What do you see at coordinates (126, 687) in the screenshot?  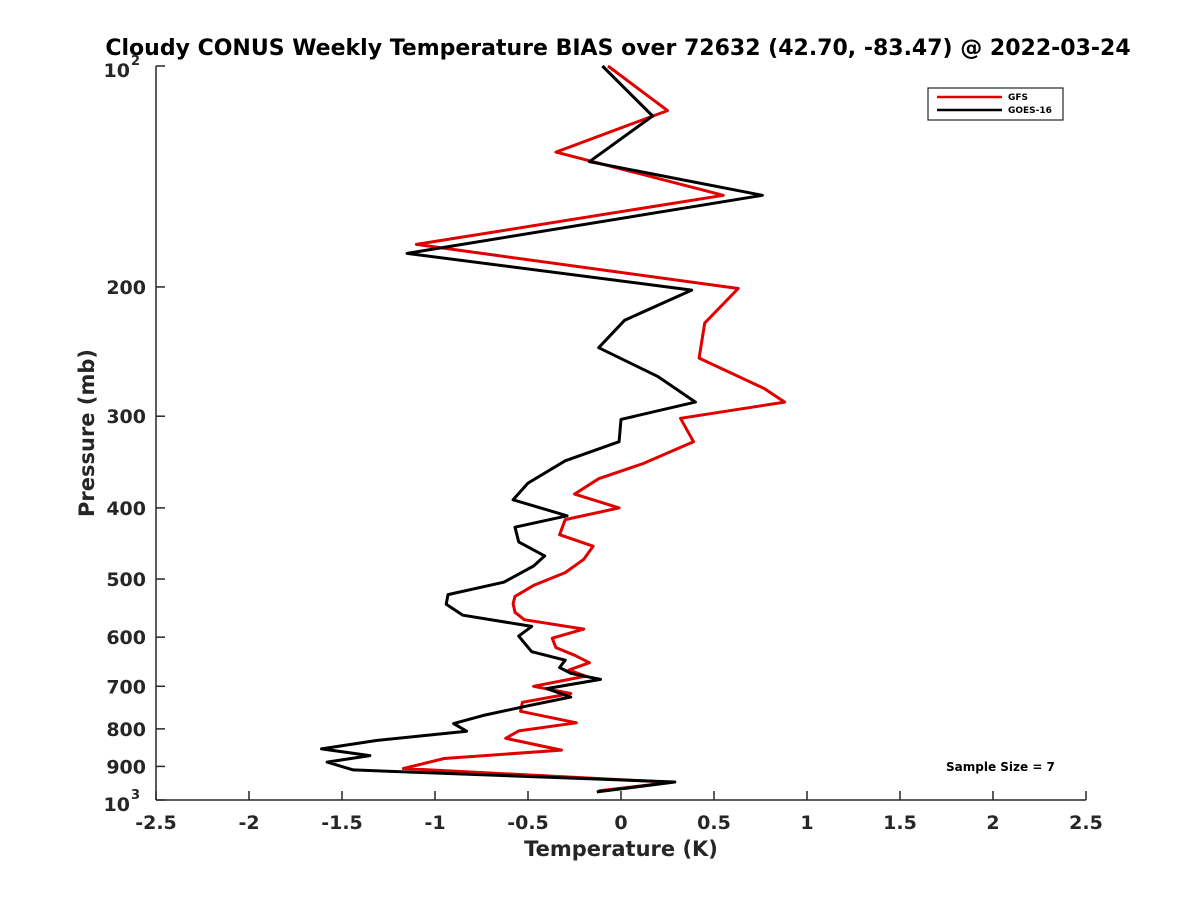 I see `y-tick-label: 700` at bounding box center [126, 687].